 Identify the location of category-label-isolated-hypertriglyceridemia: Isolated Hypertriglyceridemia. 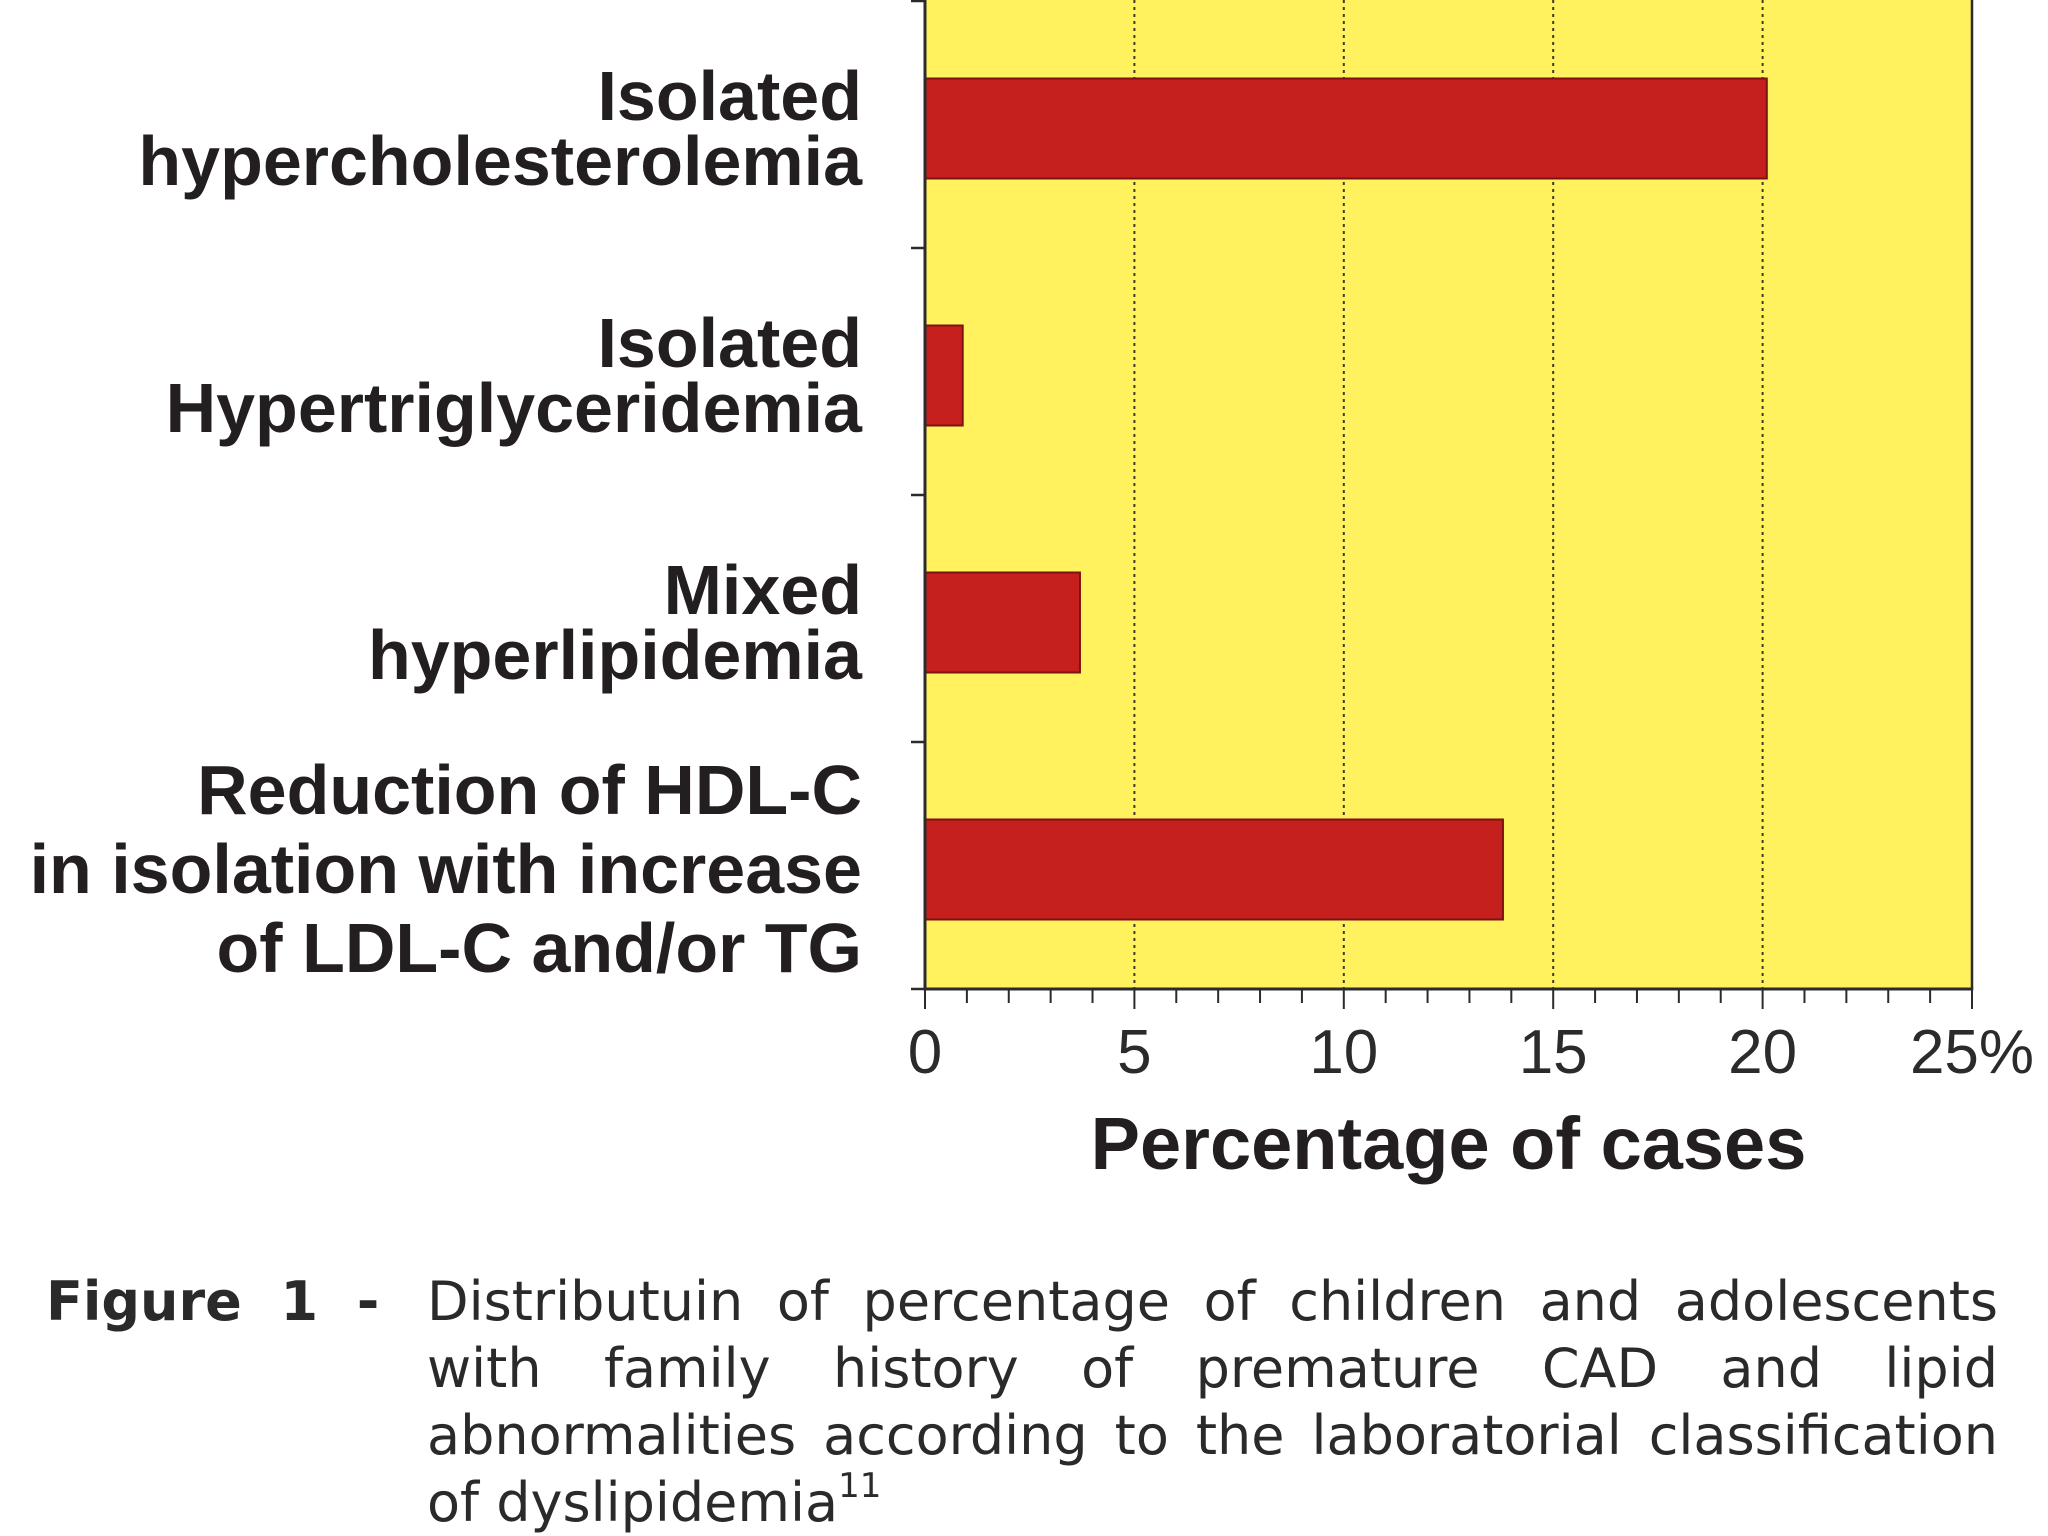
(513, 375).